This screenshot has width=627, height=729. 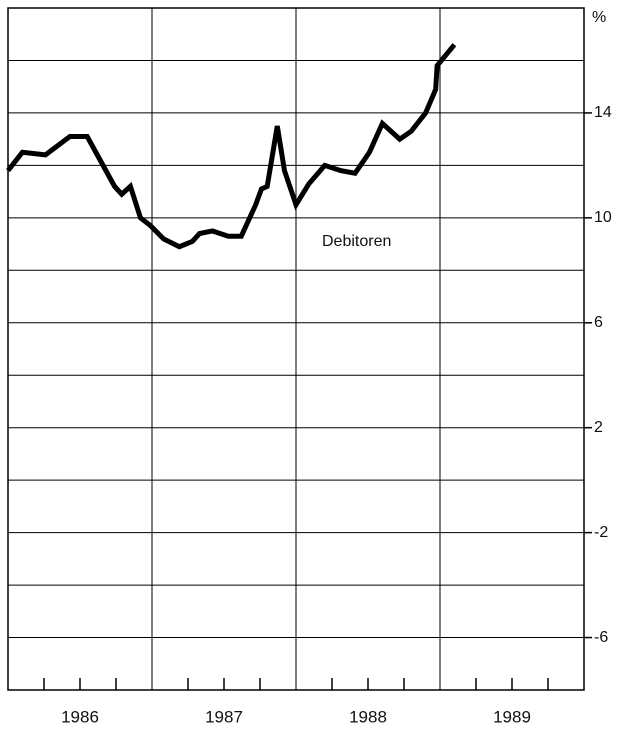 What do you see at coordinates (80, 716) in the screenshot?
I see `x-tick-label: 1986` at bounding box center [80, 716].